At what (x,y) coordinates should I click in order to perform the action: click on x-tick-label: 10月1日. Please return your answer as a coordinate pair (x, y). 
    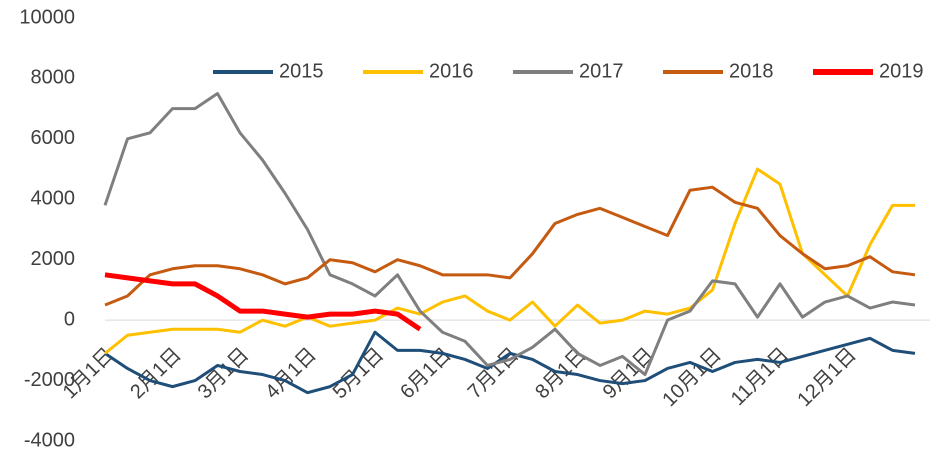
    Looking at the image, I should click on (691, 377).